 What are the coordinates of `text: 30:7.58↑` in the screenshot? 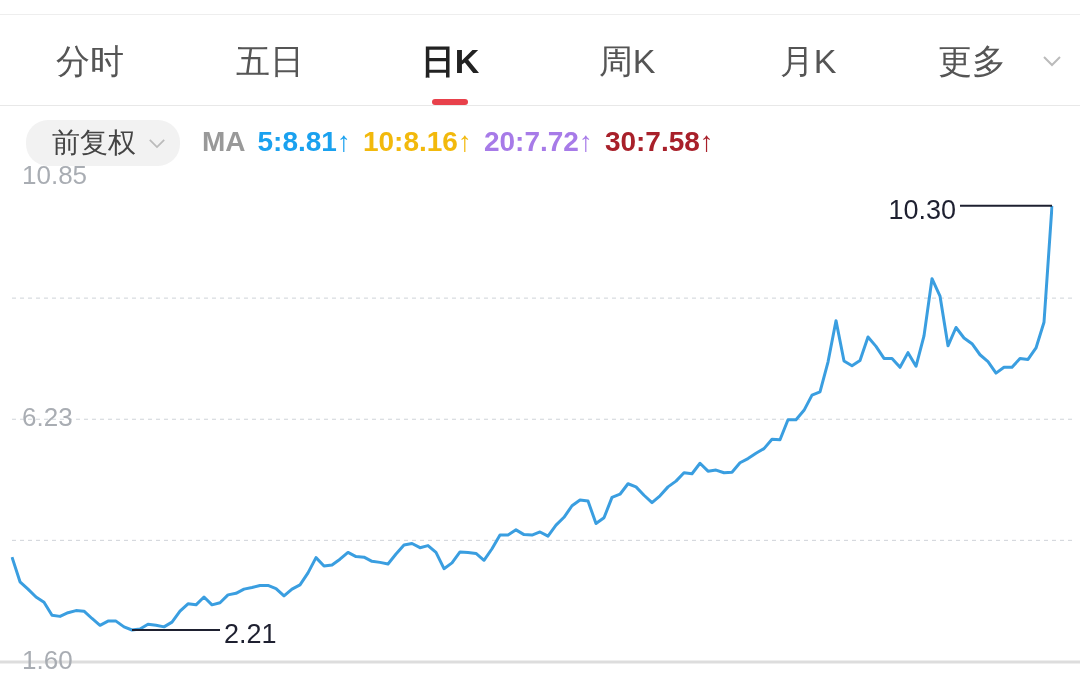 It's located at (659, 141).